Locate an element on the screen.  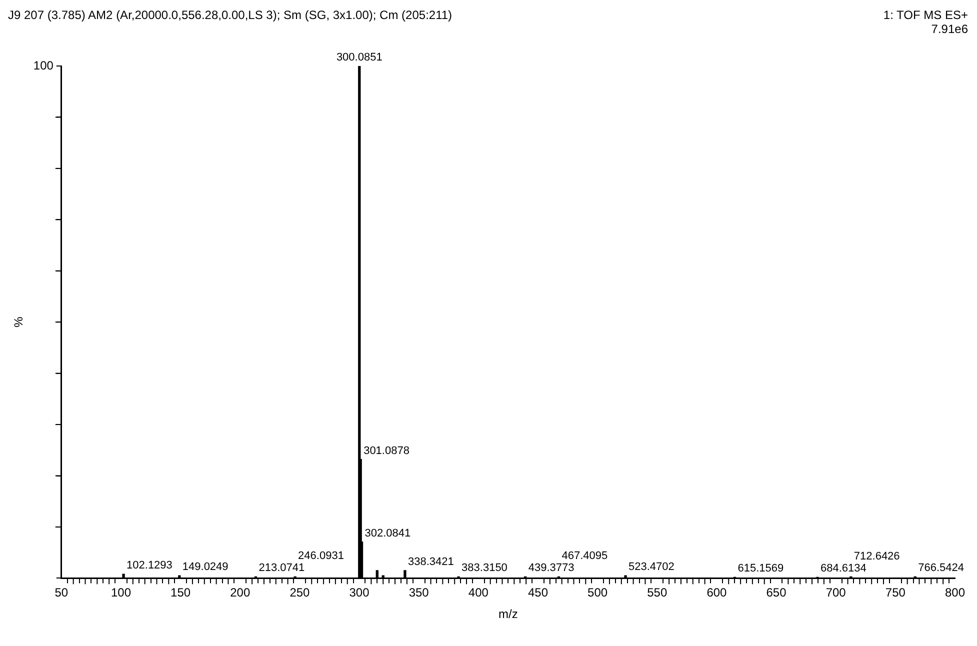
annotation: 439.3773 is located at coordinates (551, 568).